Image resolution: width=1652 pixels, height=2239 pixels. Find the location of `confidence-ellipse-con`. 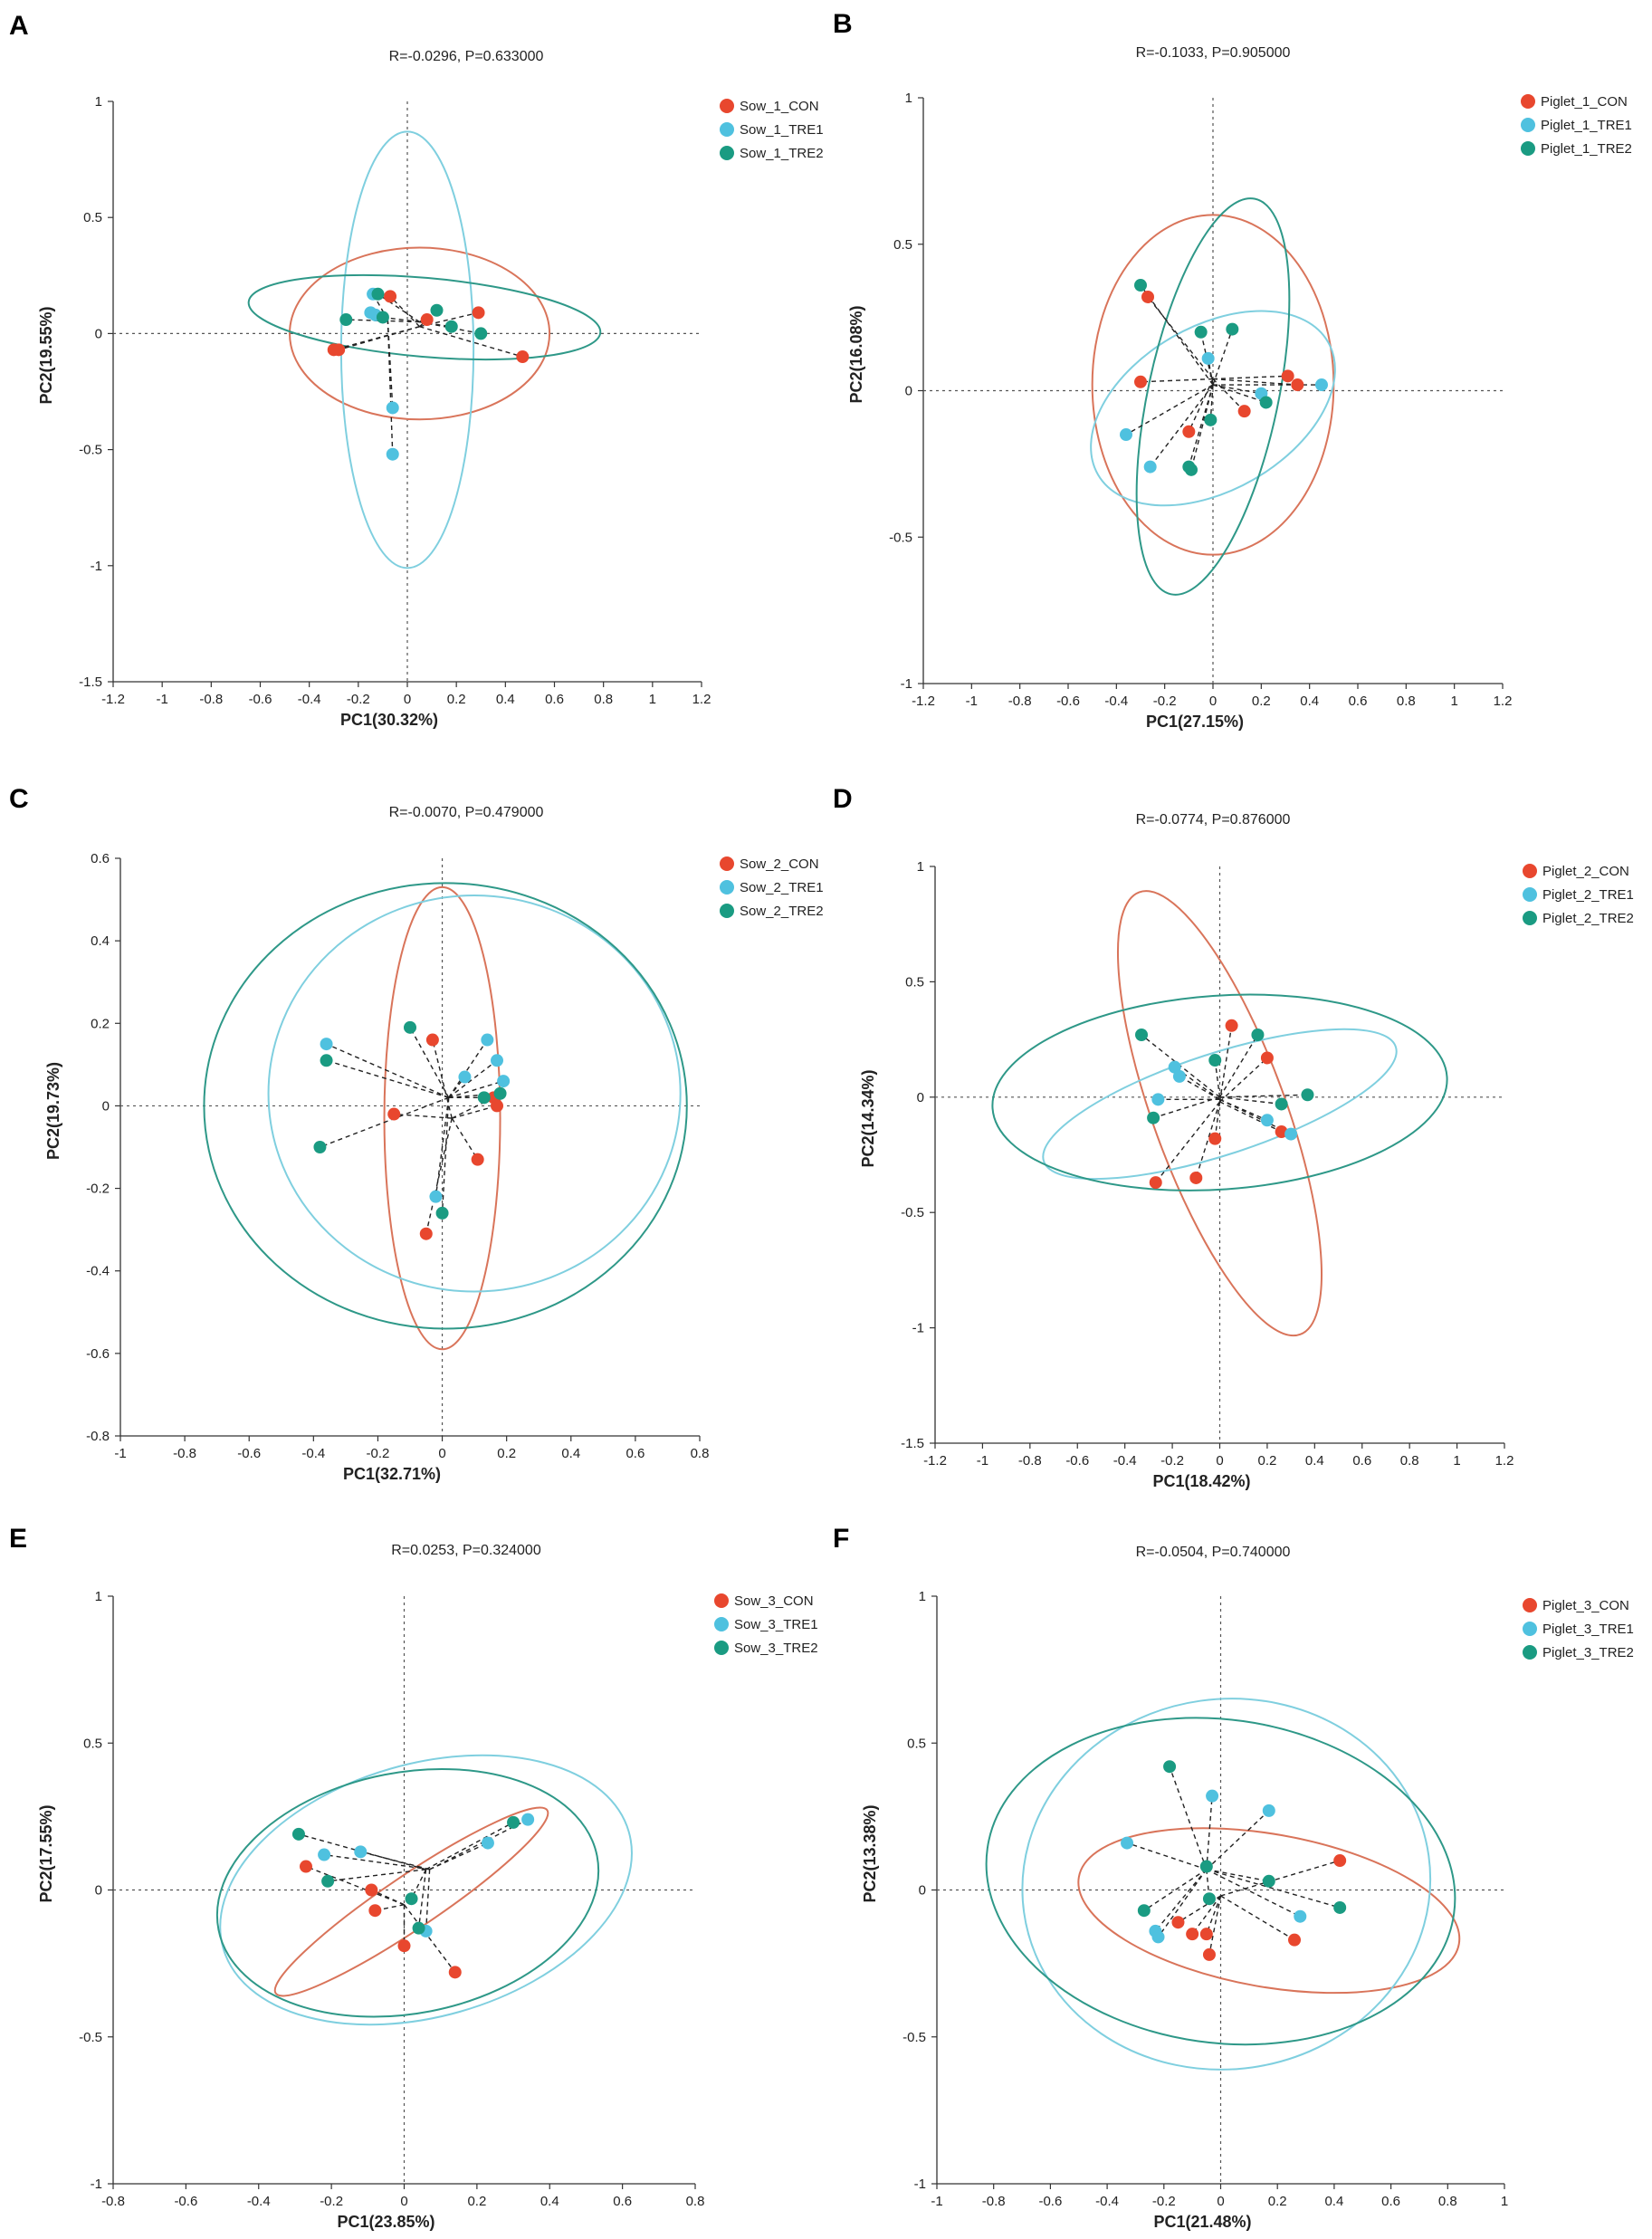

confidence-ellipse-con is located at coordinates (411, 1902).